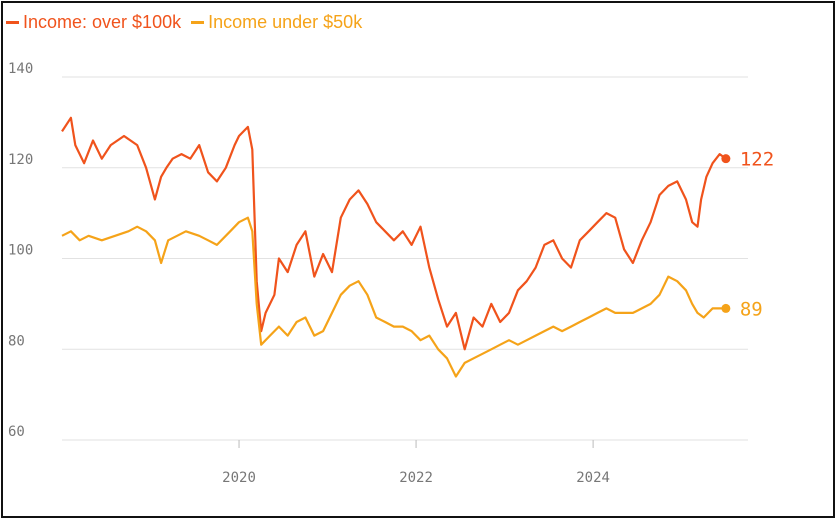 The width and height of the screenshot is (836, 519). Describe the element at coordinates (285, 22) in the screenshot. I see `legend-label-low-income: Income under $50k` at that location.